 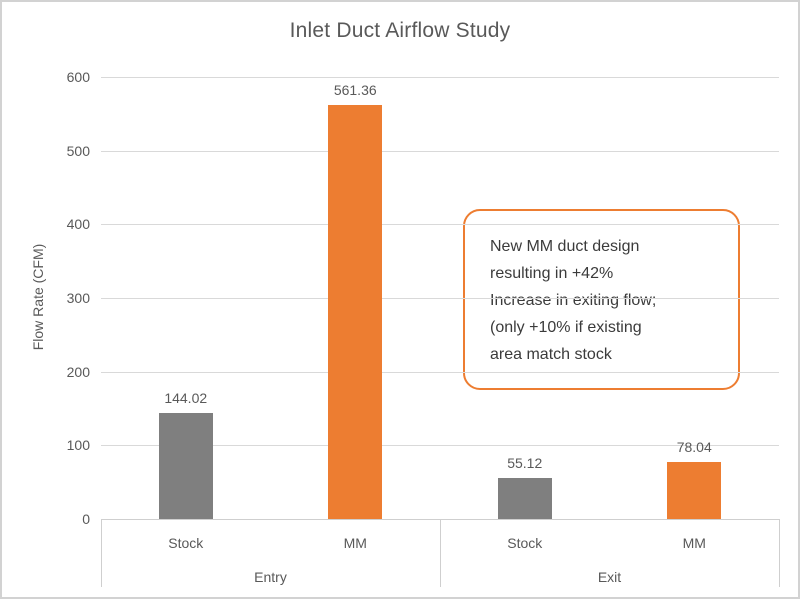 What do you see at coordinates (525, 463) in the screenshot?
I see `data-label-exit-stock: 55.12` at bounding box center [525, 463].